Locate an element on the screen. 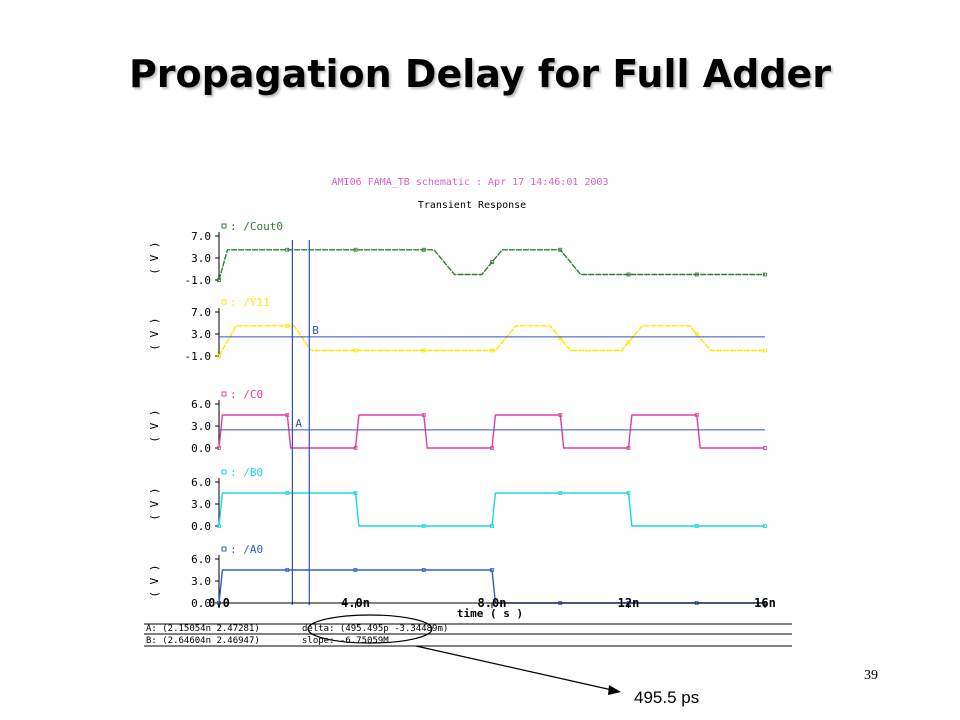 This screenshot has width=960, height=720. panel-0: 7.0 3.0 -1.0 ( V ) : /Cout0 is located at coordinates (457, 253).